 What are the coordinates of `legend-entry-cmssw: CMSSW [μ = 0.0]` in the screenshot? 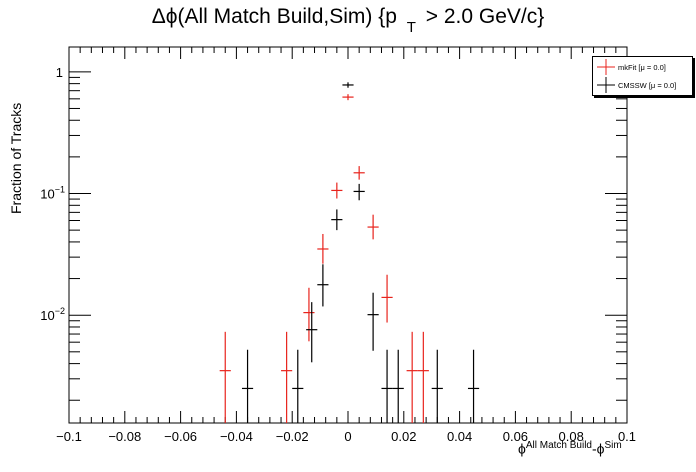 It's located at (643, 85).